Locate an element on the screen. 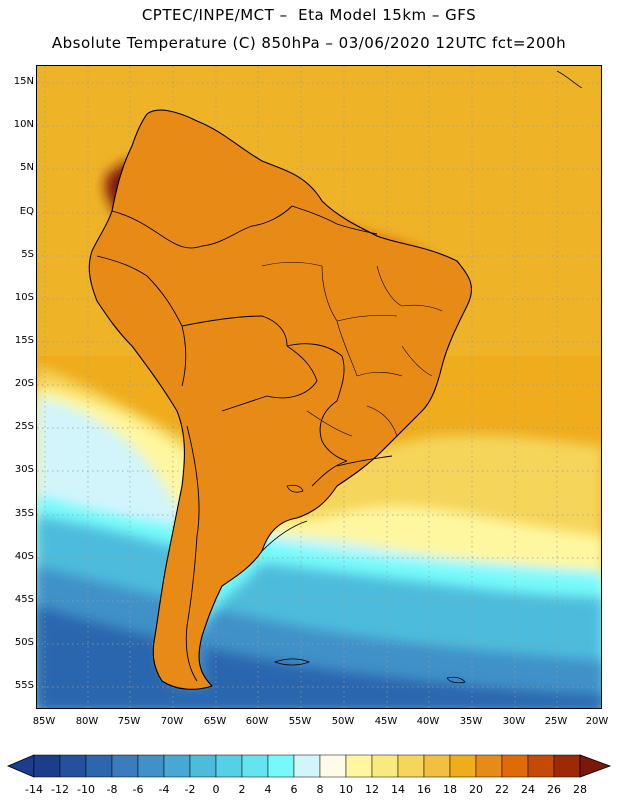 The height and width of the screenshot is (800, 618). lat-label-50s: 50S is located at coordinates (24, 642).